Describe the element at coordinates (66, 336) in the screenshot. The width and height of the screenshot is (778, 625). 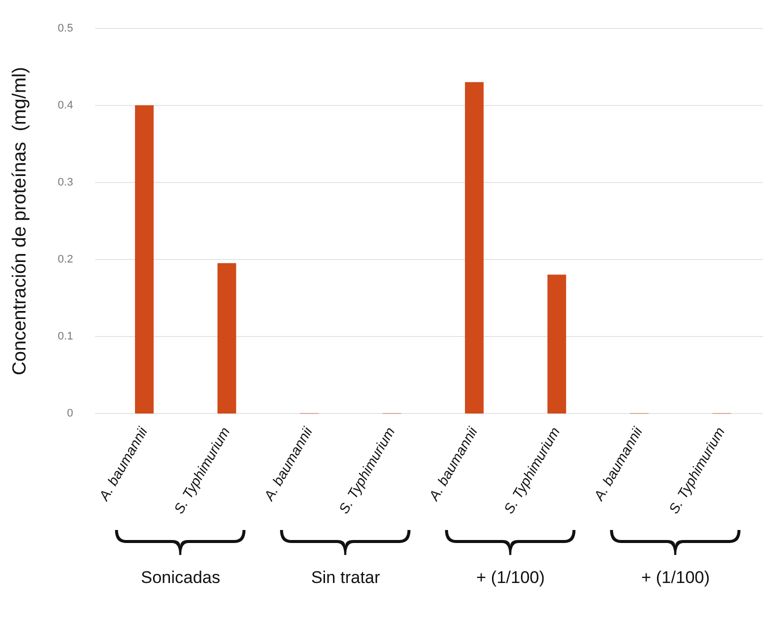
I see `y-tick-label: 0.1` at that location.